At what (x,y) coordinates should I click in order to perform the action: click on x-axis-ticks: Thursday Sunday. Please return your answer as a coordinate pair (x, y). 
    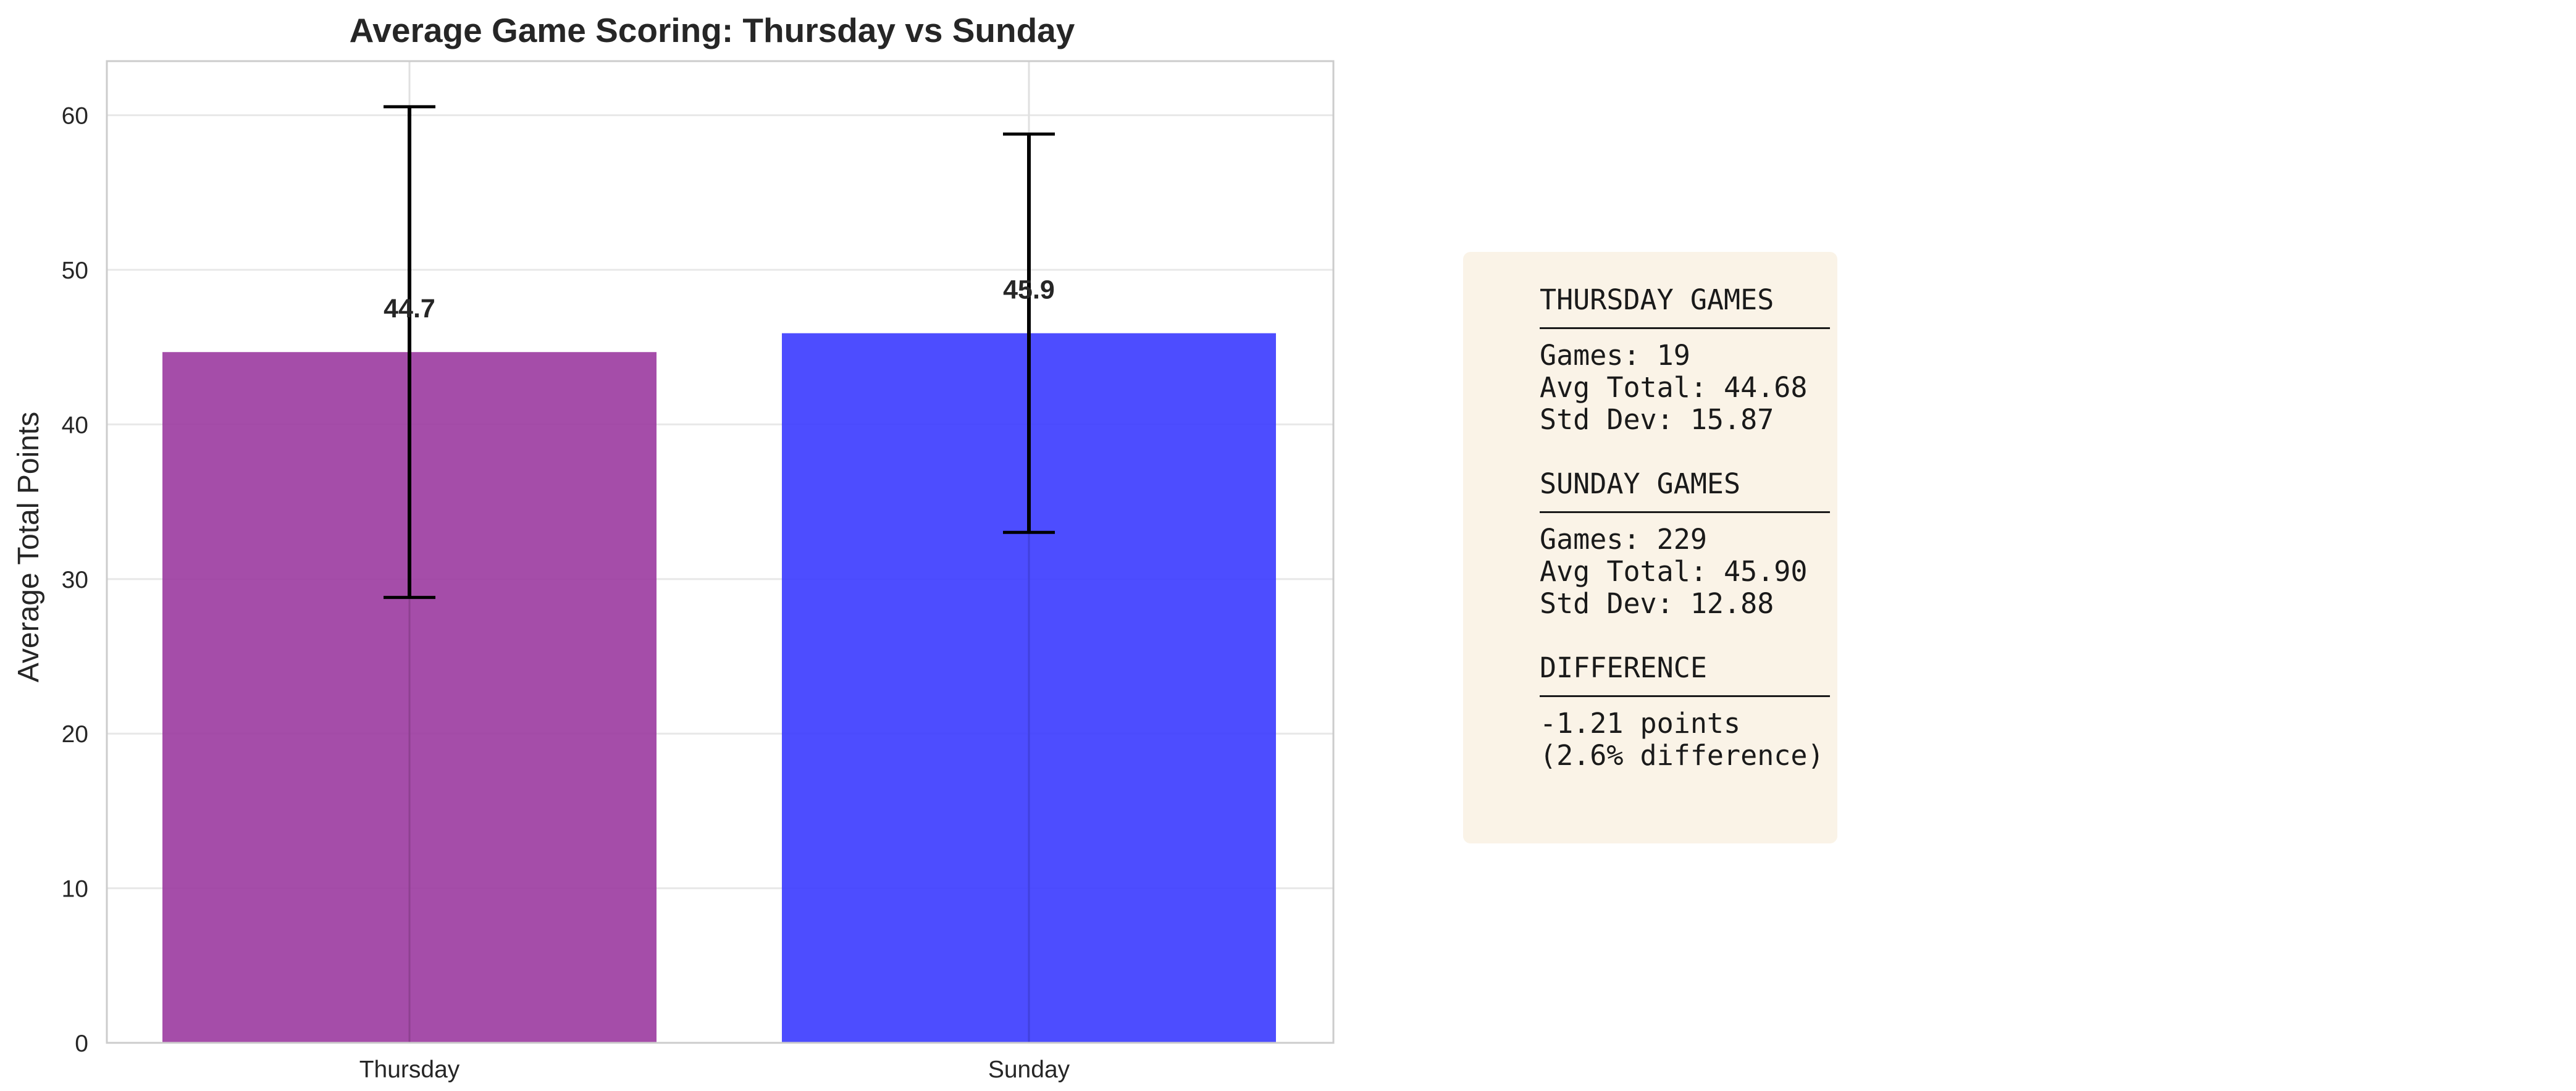
    Looking at the image, I should click on (715, 1069).